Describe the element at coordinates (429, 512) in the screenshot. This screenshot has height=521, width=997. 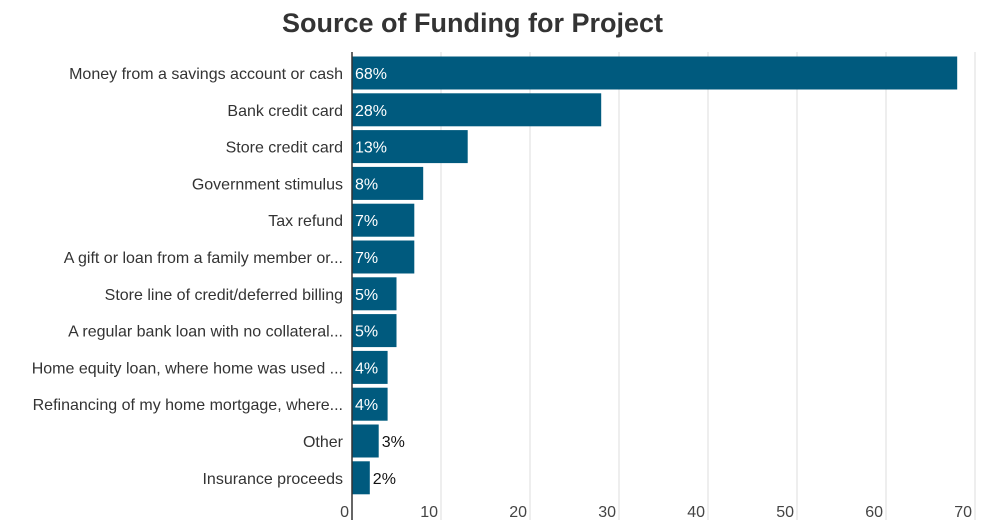
I see `x-tick-label: 10` at that location.